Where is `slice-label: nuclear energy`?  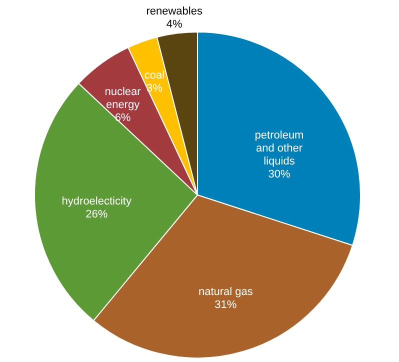
slice-label: nuclear energy is located at coordinates (123, 99).